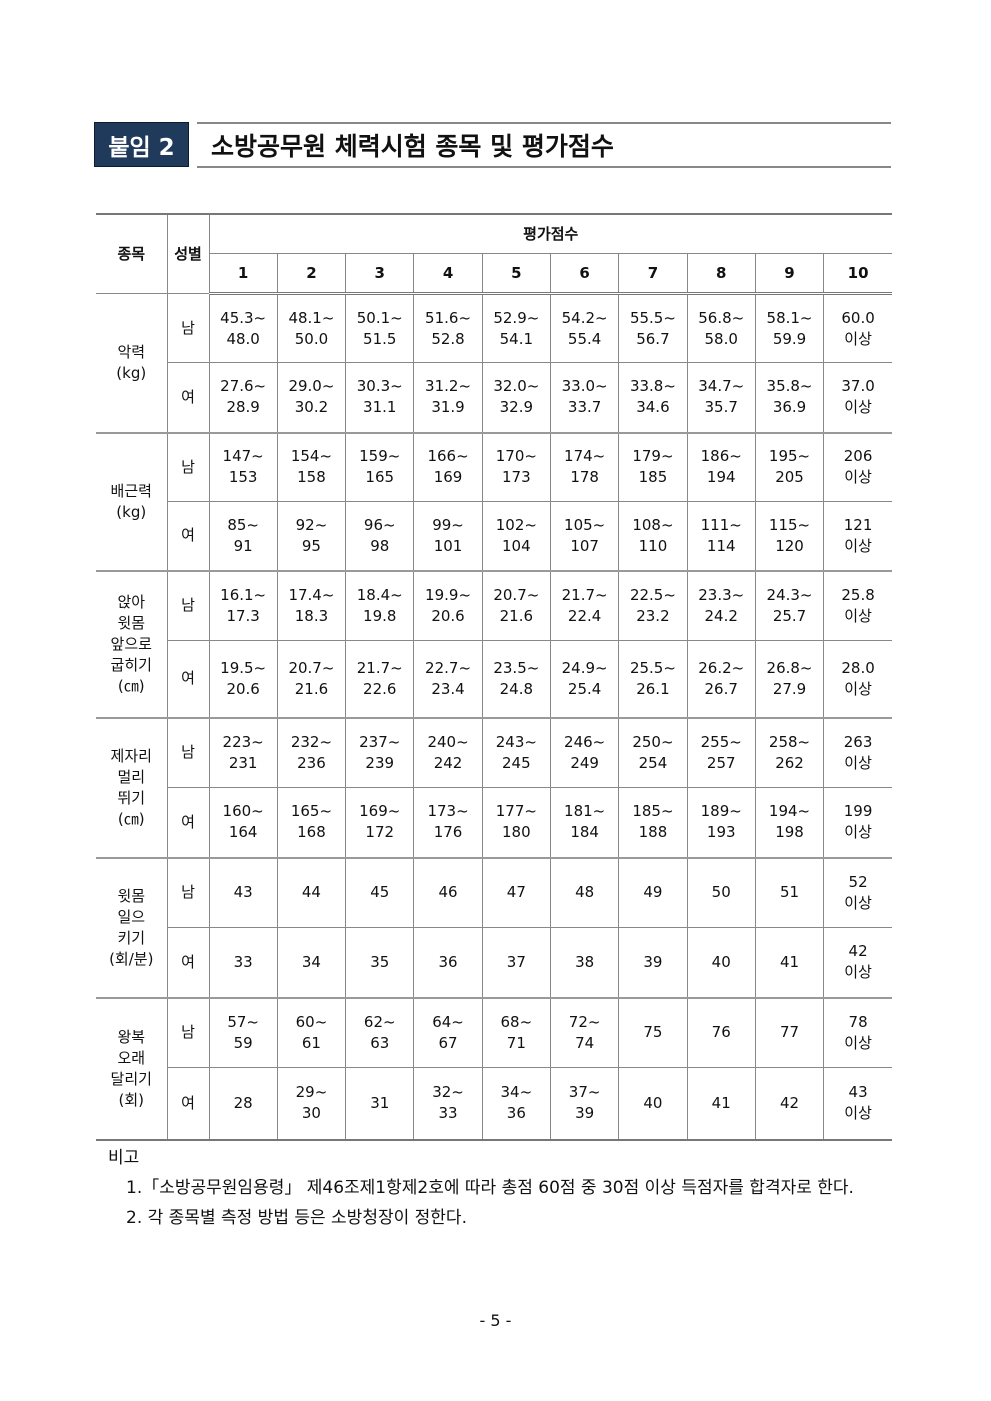 This screenshot has height=1401, width=991. Describe the element at coordinates (132, 253) in the screenshot. I see `col-header-item: 종목` at that location.